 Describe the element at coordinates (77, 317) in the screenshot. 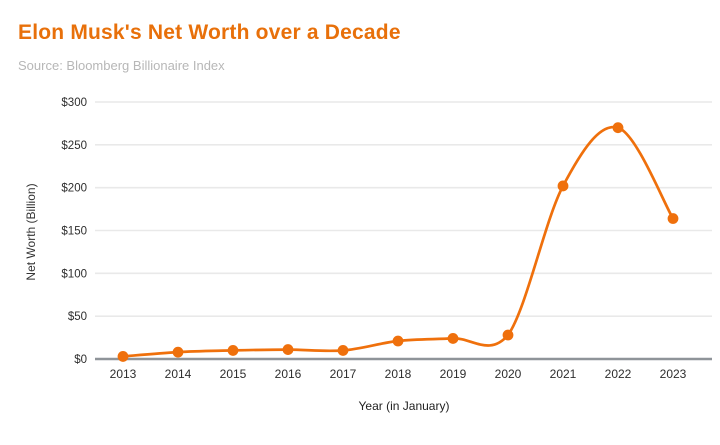

I see `y-tick-label: $50` at that location.